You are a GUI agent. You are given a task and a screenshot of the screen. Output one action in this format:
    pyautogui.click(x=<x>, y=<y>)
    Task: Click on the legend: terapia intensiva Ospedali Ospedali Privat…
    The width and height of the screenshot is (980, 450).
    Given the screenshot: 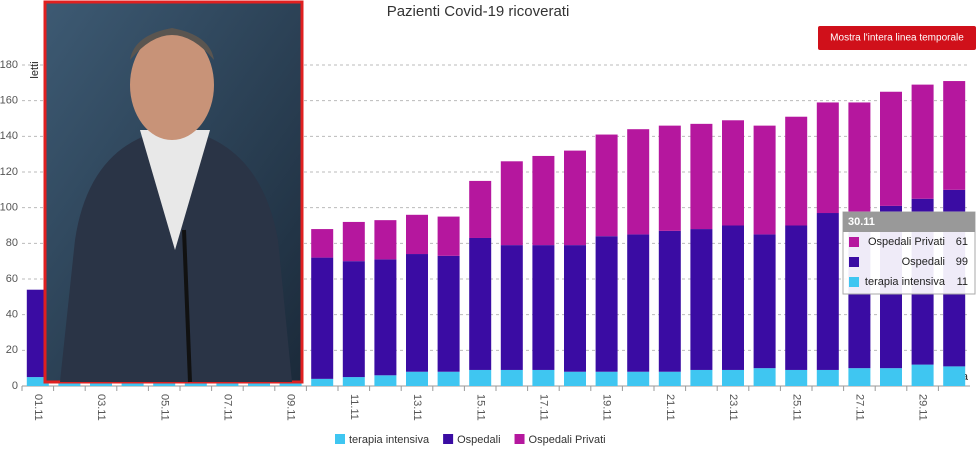 What is the action you would take?
    pyautogui.click(x=470, y=440)
    